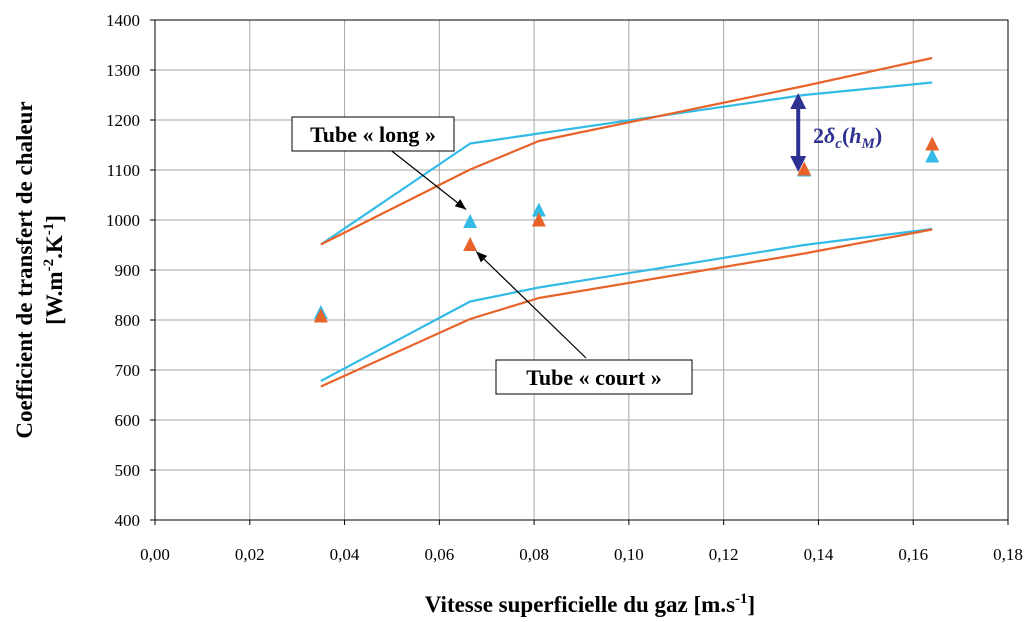  I want to click on y-tick-label: 500, so click(128, 470).